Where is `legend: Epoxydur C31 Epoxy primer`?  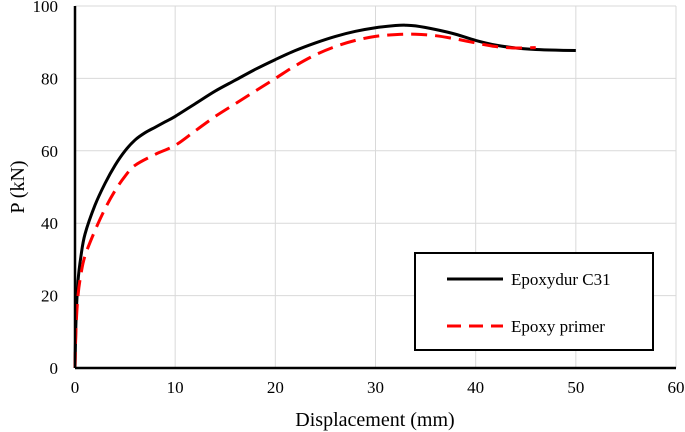 legend: Epoxydur C31 Epoxy primer is located at coordinates (534, 301).